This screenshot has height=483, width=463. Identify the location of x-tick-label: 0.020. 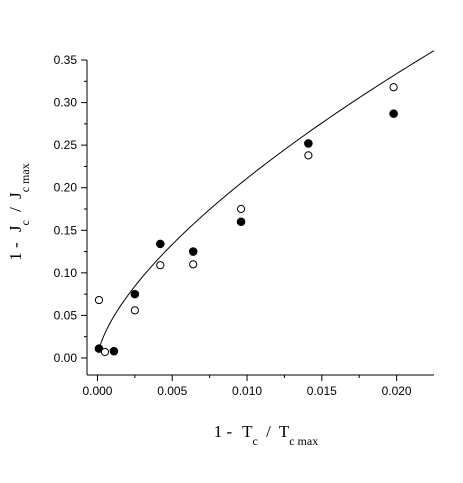
(397, 391).